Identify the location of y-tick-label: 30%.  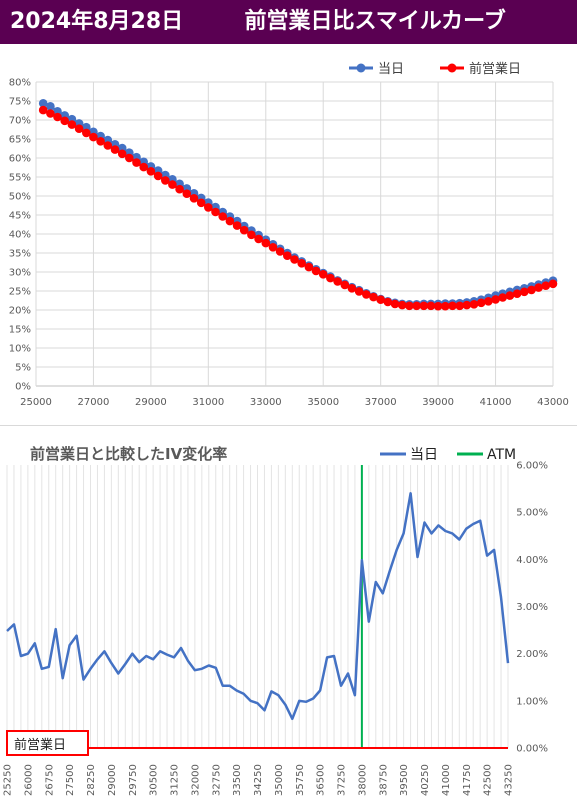
(20, 273).